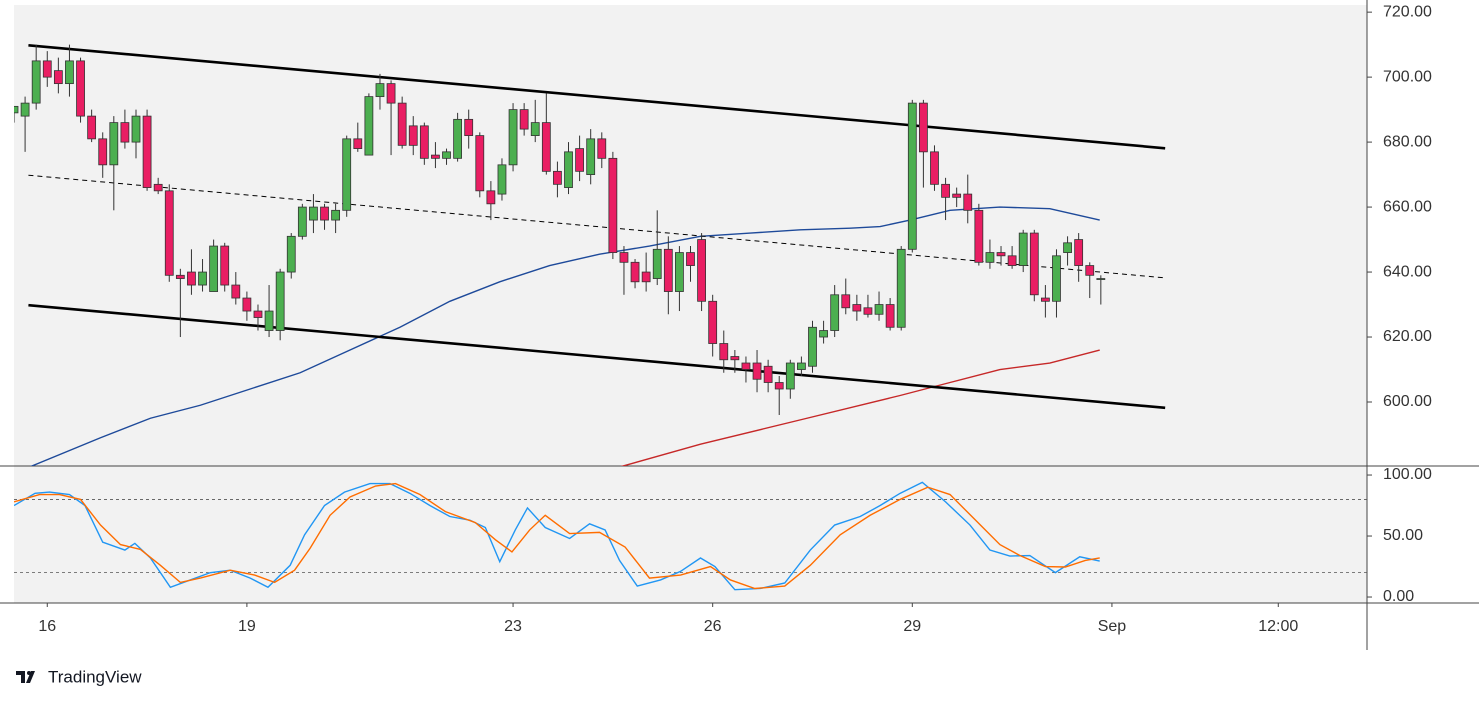 The width and height of the screenshot is (1479, 709). I want to click on brand-name: TradingView, so click(95, 676).